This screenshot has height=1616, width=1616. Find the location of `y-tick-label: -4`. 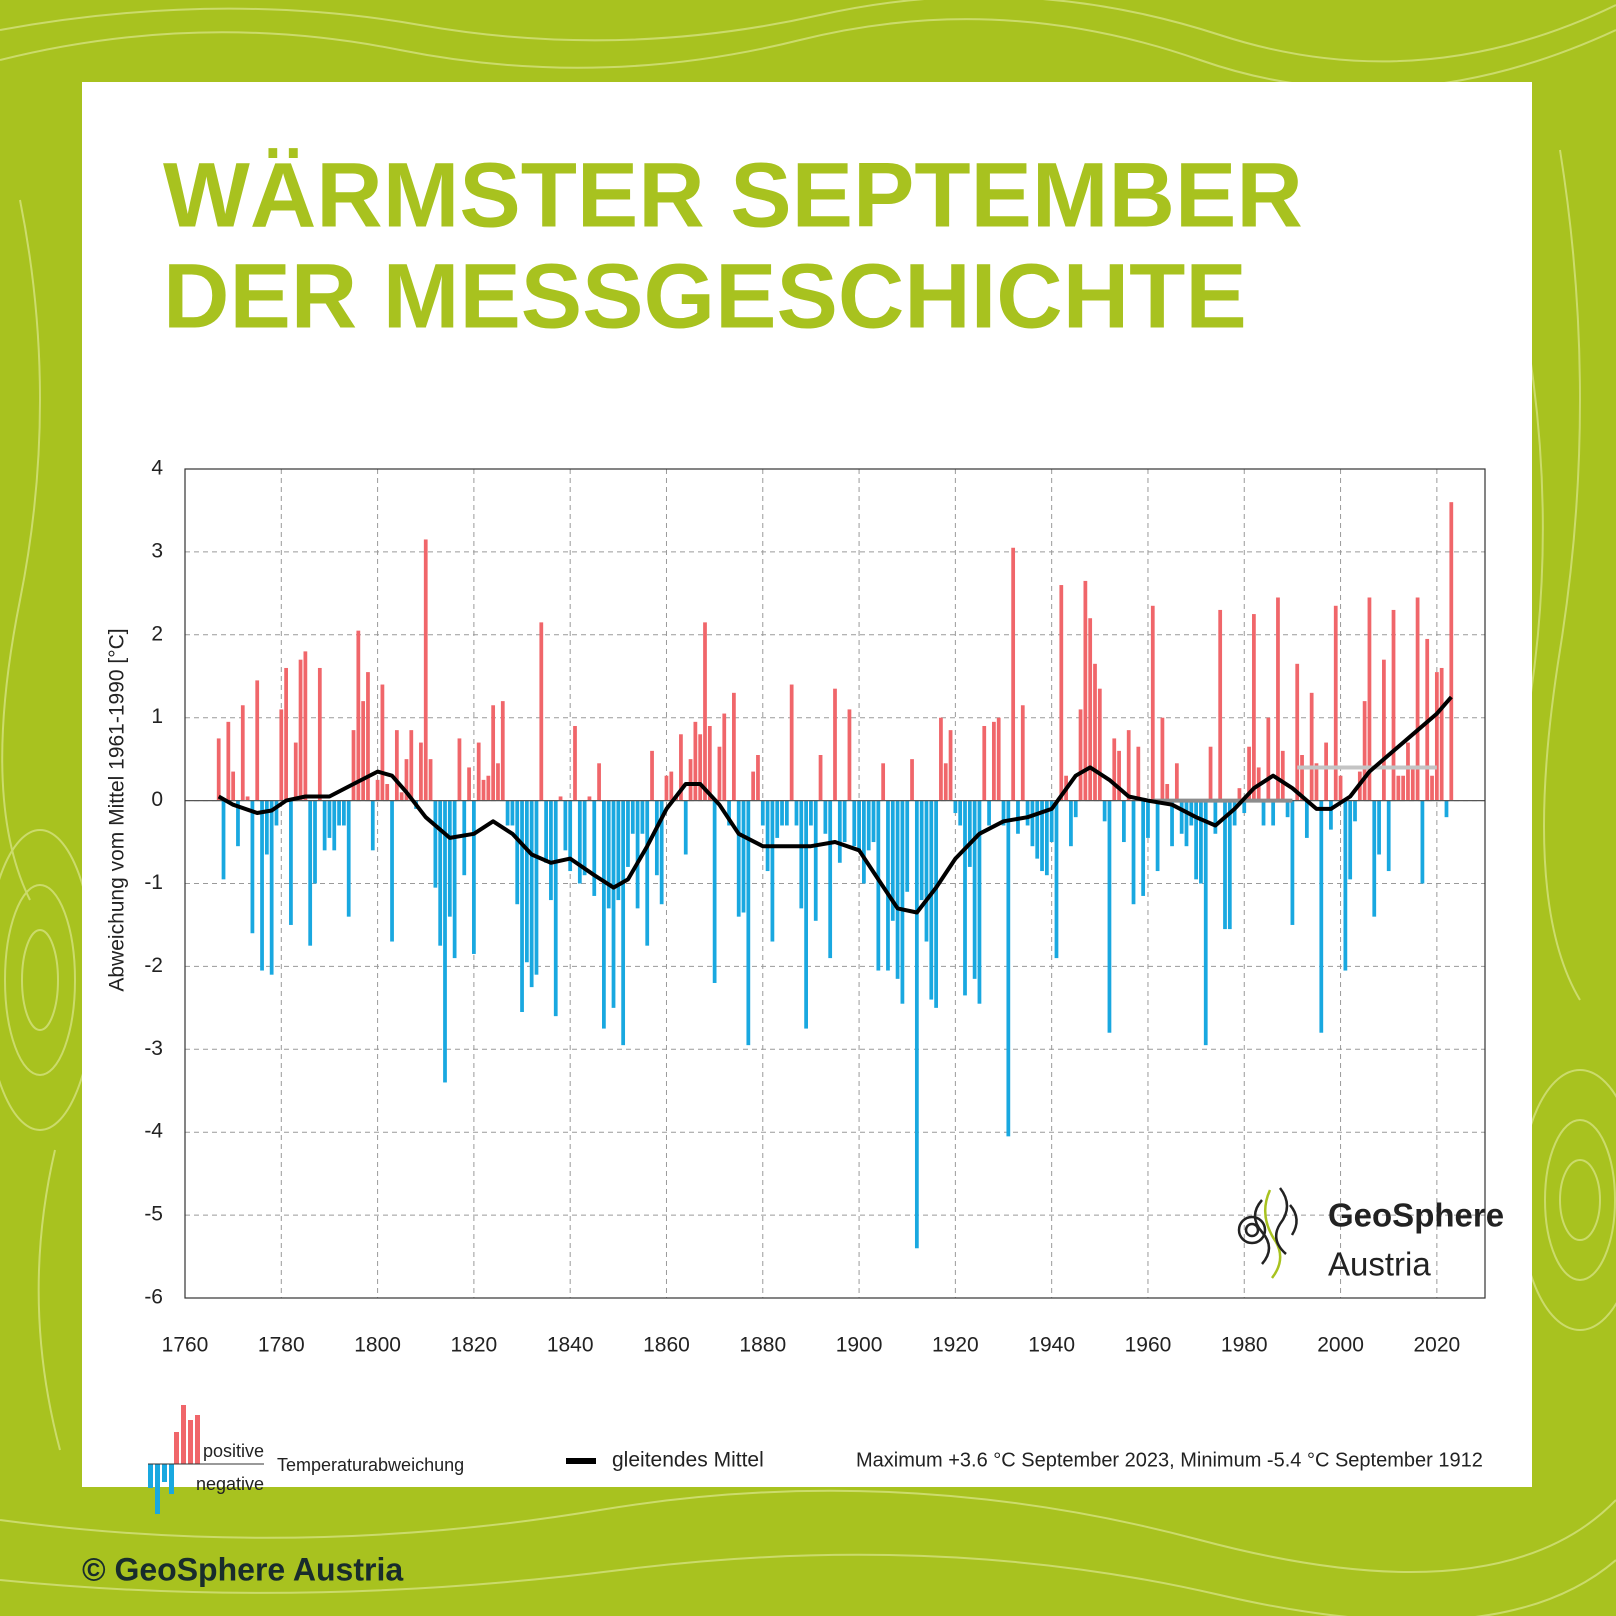

y-tick-label: -4 is located at coordinates (153, 1131).